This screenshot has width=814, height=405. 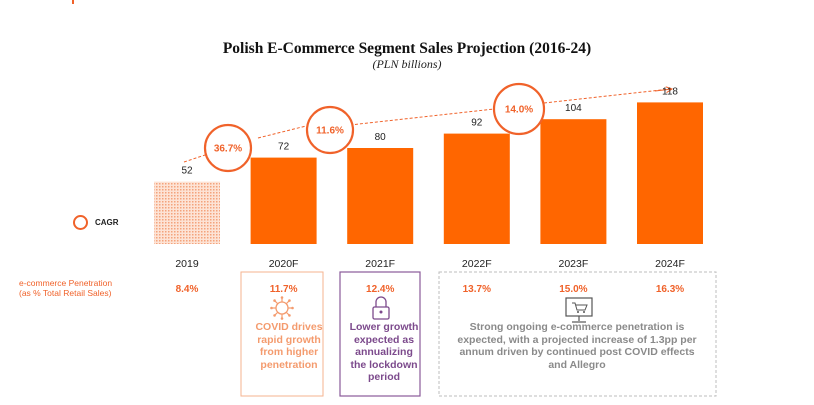 What do you see at coordinates (187, 264) in the screenshot?
I see `category-label: 2019` at bounding box center [187, 264].